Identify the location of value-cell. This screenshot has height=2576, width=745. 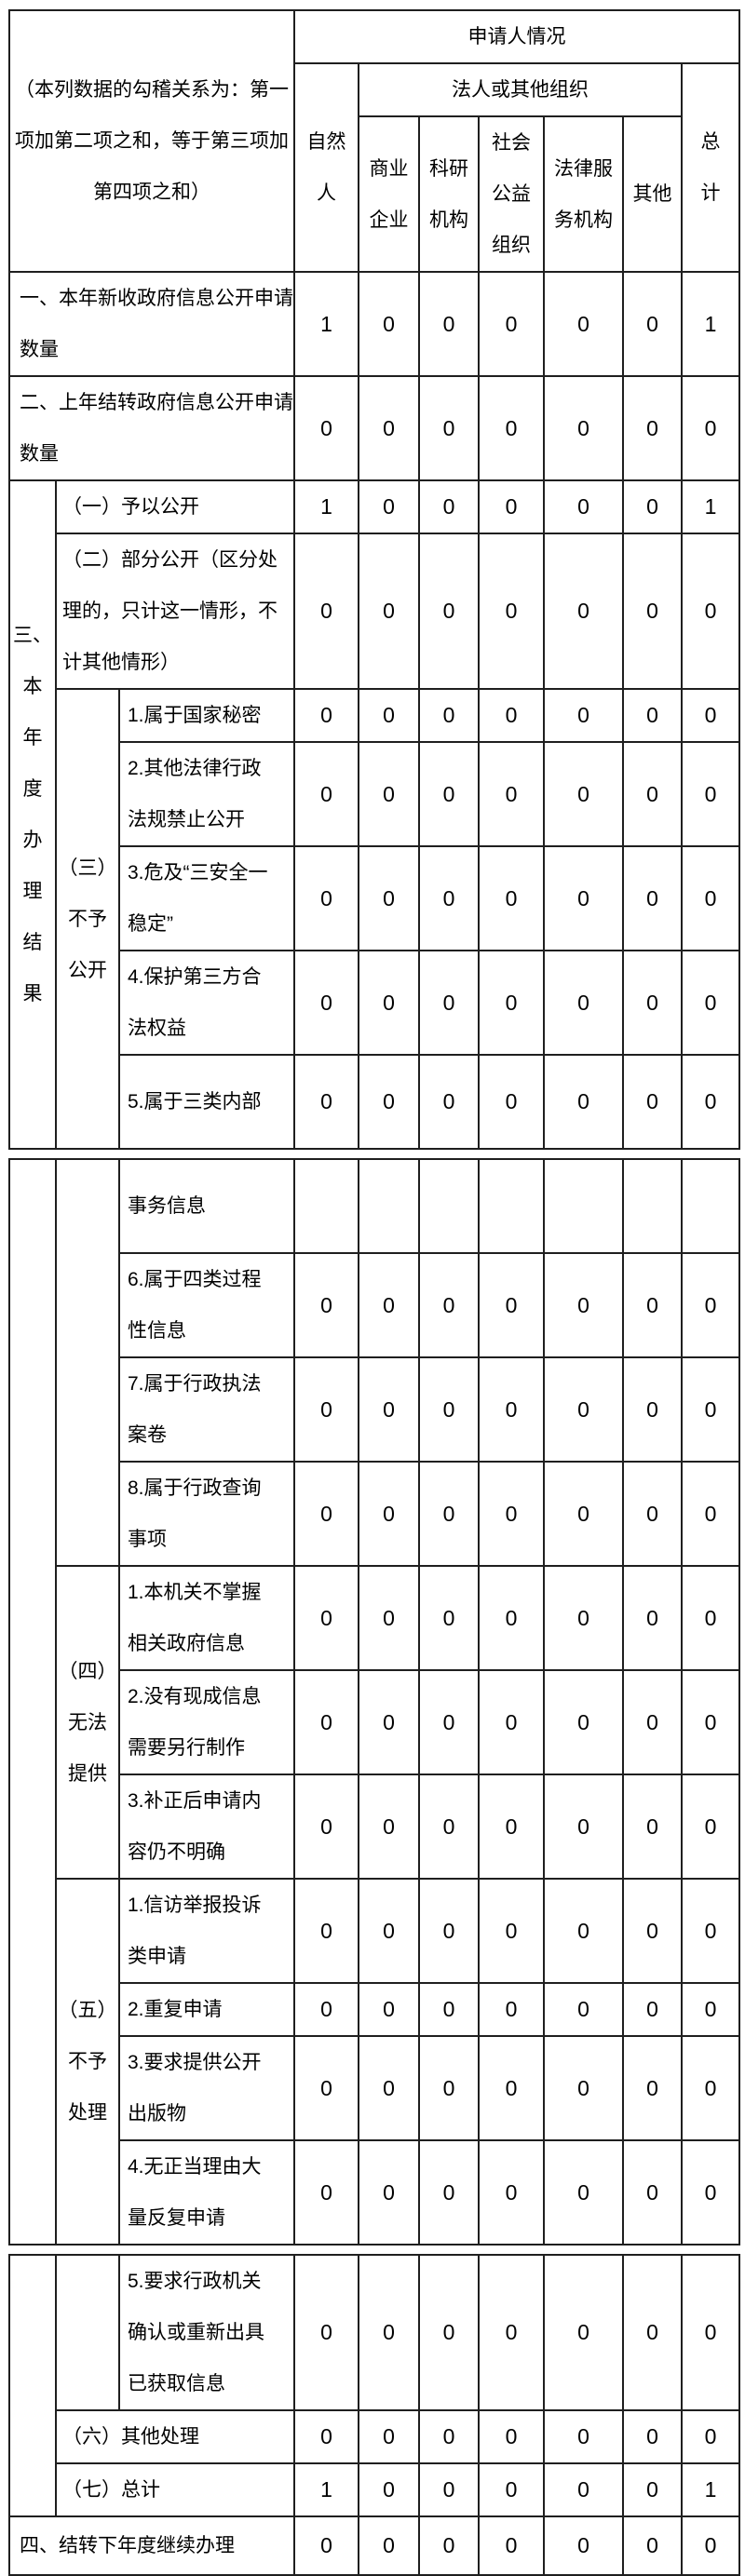
(449, 1206).